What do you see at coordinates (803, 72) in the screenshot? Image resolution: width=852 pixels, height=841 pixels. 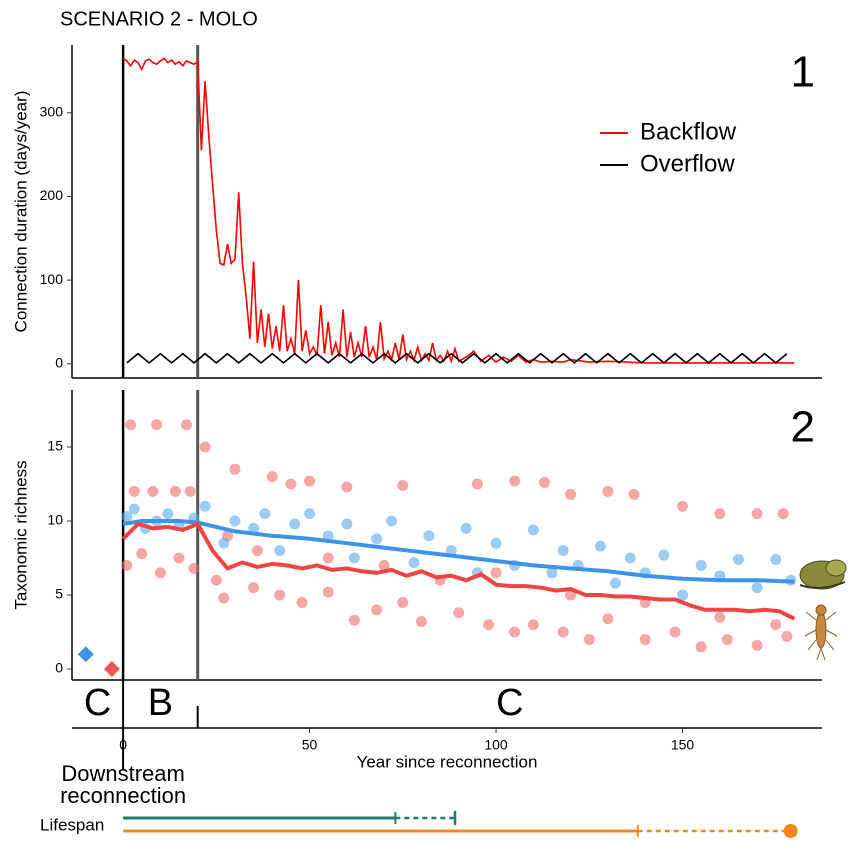 I see `panel-label: 1` at bounding box center [803, 72].